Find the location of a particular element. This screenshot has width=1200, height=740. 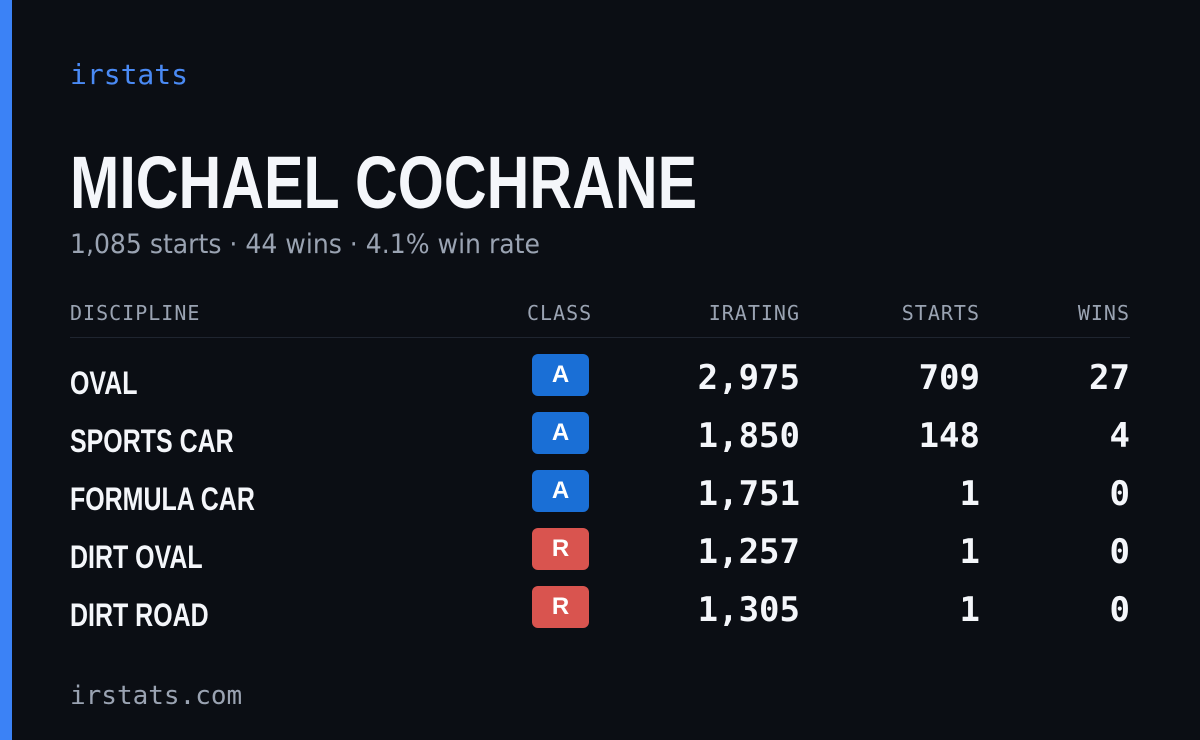

discipline: DIRT ROAD is located at coordinates (139, 615).